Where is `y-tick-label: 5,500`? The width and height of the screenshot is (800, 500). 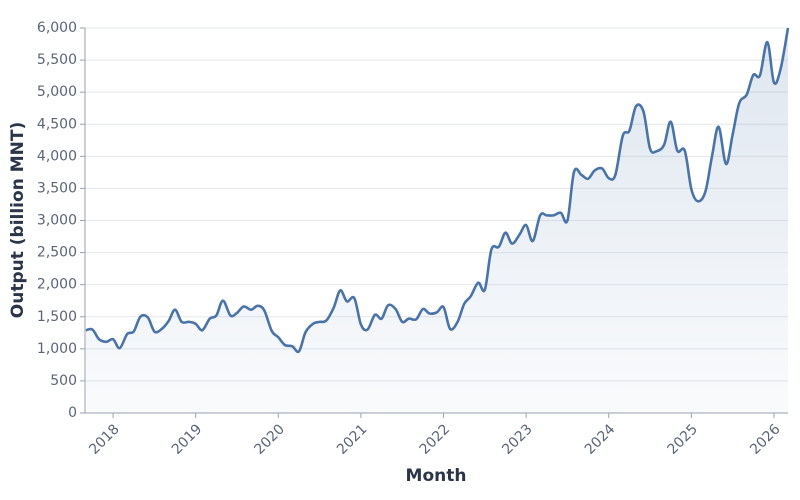 y-tick-label: 5,500 is located at coordinates (57, 60).